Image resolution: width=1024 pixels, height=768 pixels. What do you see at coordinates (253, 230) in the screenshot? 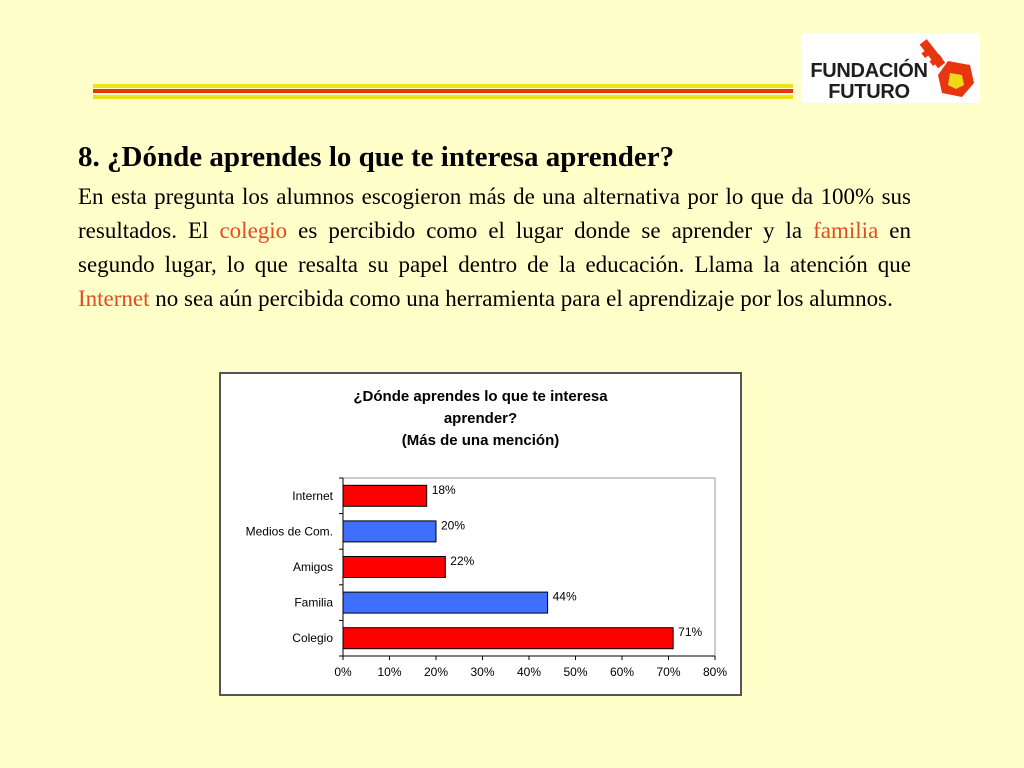
I see `highlight-colegio: colegio` at bounding box center [253, 230].